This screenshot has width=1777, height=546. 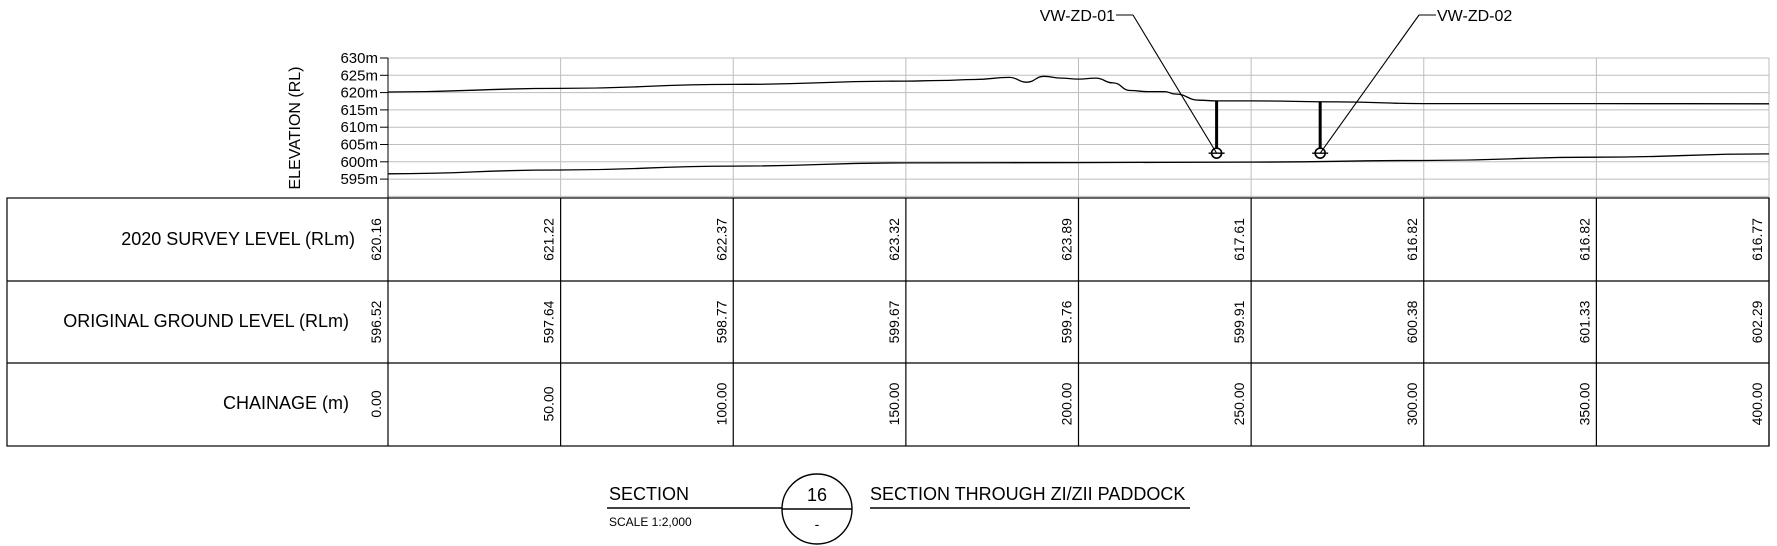 What do you see at coordinates (1078, 90) in the screenshot?
I see `survey-level-line` at bounding box center [1078, 90].